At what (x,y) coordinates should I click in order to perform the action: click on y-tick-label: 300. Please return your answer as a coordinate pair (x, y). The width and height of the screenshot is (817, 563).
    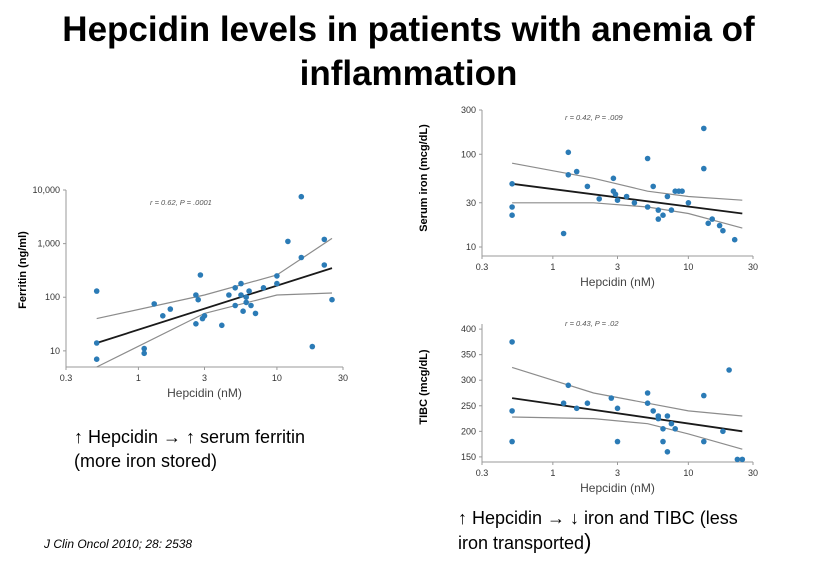
    Looking at the image, I should click on (468, 380).